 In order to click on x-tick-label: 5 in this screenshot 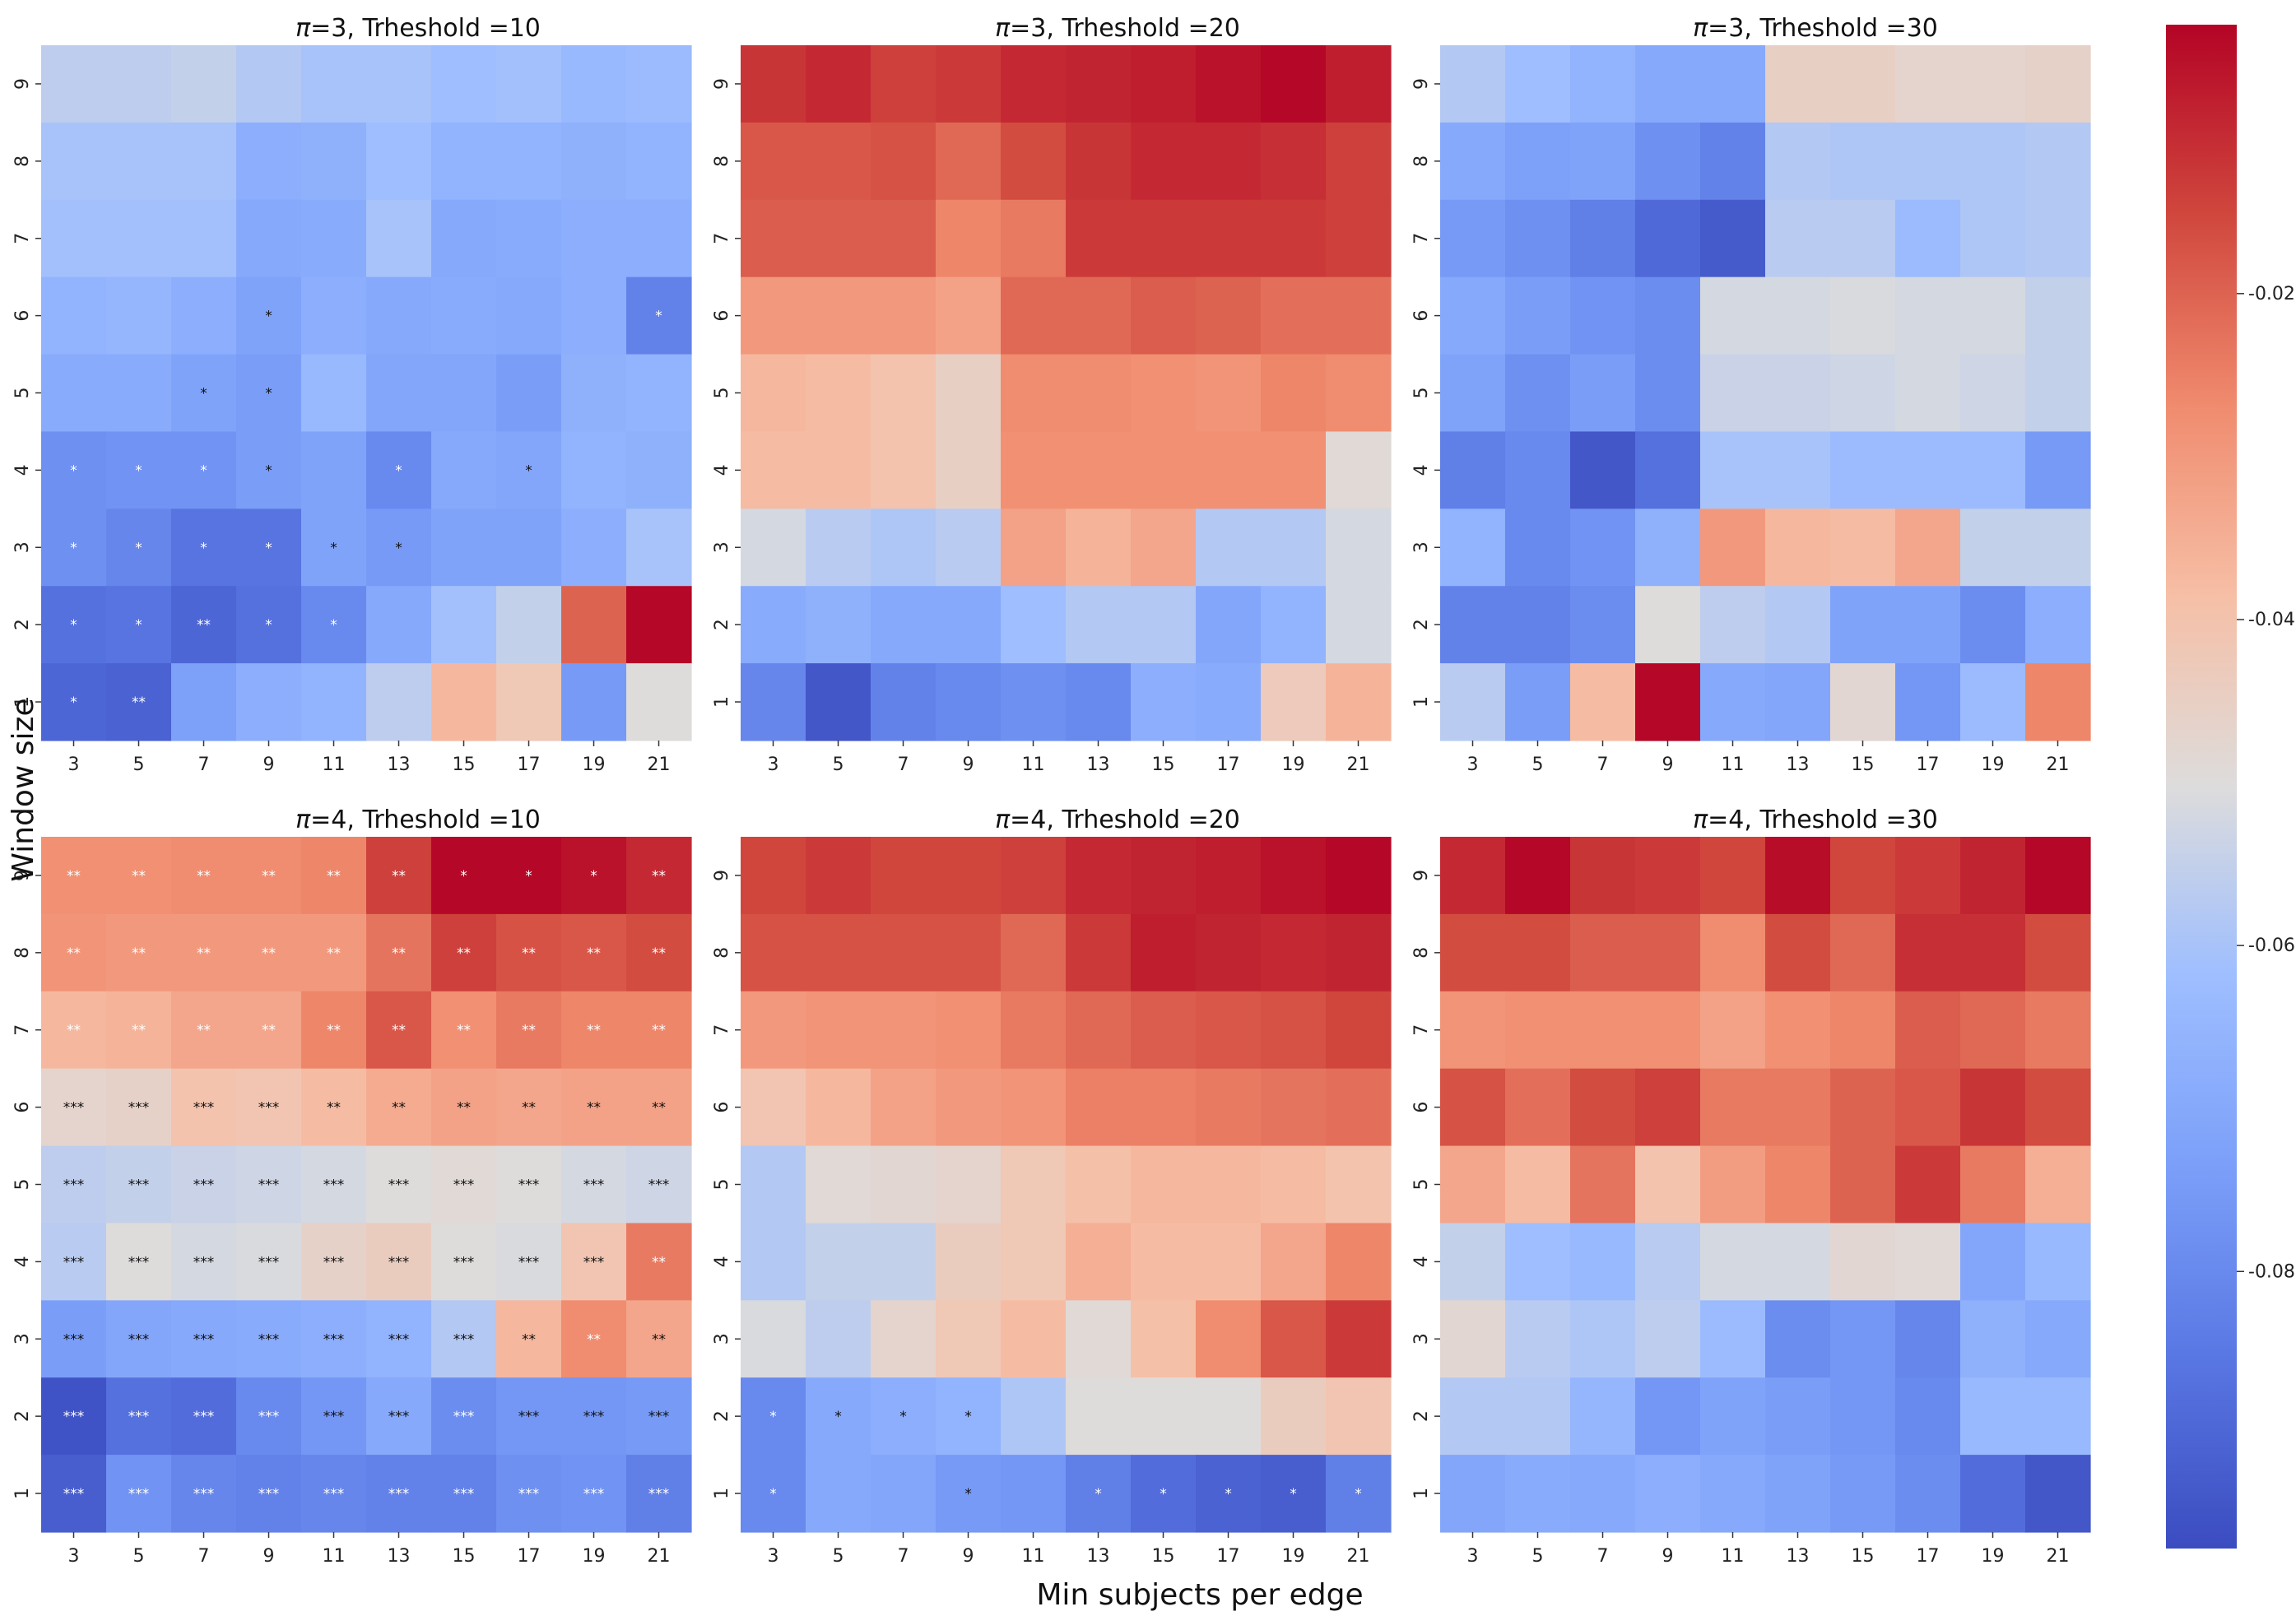, I will do `click(1538, 1556)`.